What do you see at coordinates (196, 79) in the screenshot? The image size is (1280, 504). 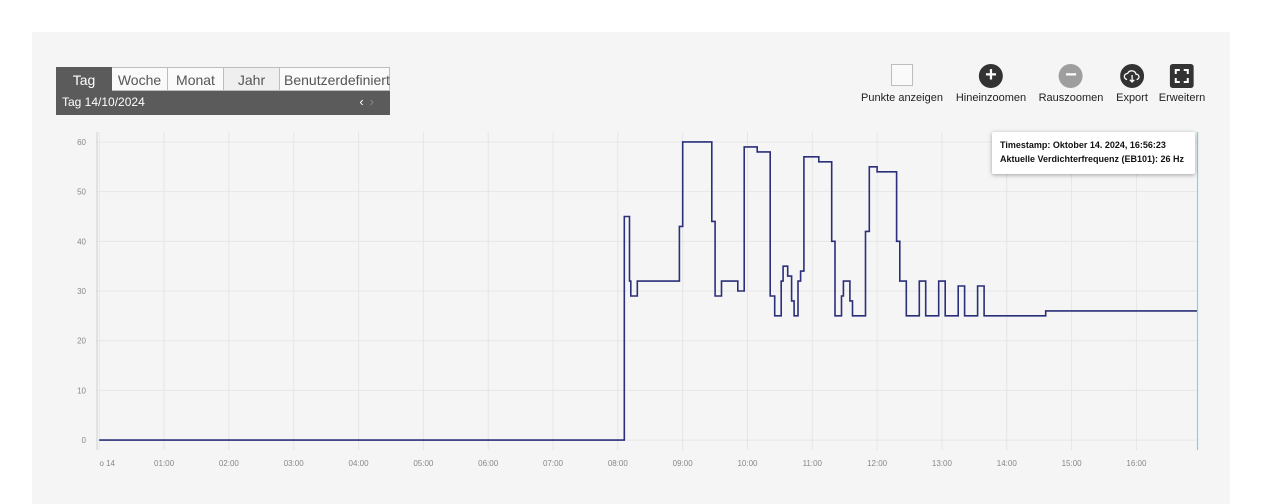 I see `tab-month: Monat` at bounding box center [196, 79].